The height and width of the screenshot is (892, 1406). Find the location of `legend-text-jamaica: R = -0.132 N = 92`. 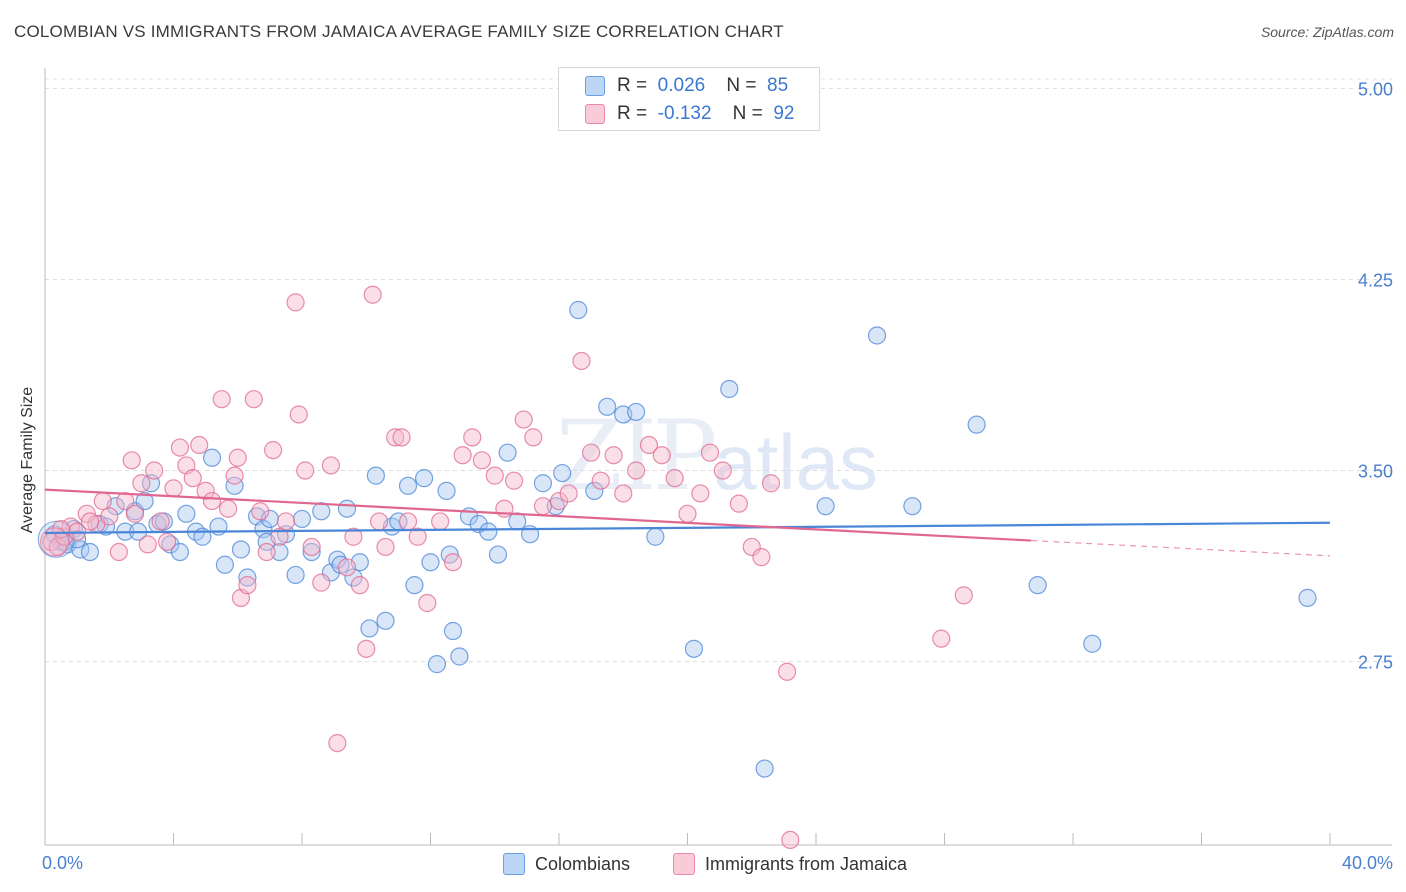

legend-text-jamaica: R = -0.132 N = 92 is located at coordinates (705, 114).